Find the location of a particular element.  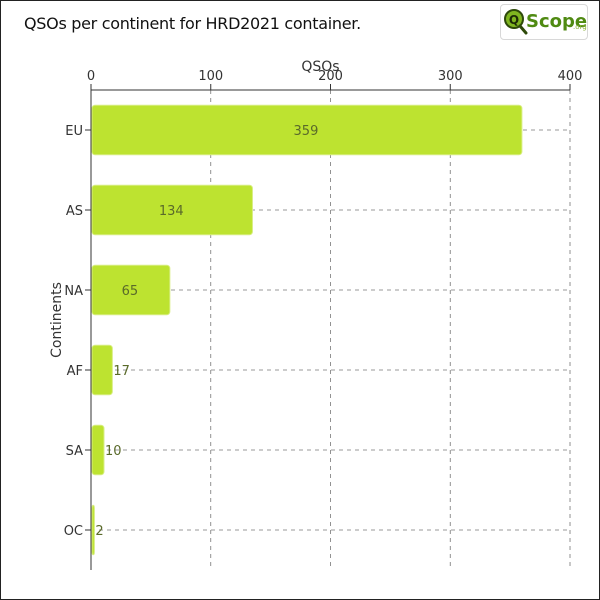

category-label-oc: OC is located at coordinates (73, 531).